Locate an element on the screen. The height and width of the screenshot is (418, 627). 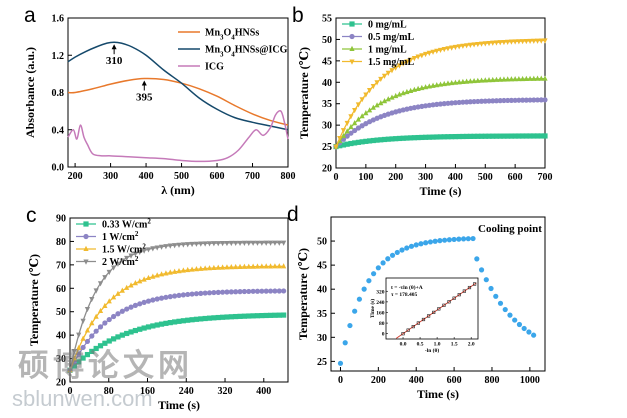
inset-x-tick-label: 0.5 is located at coordinates (420, 345).